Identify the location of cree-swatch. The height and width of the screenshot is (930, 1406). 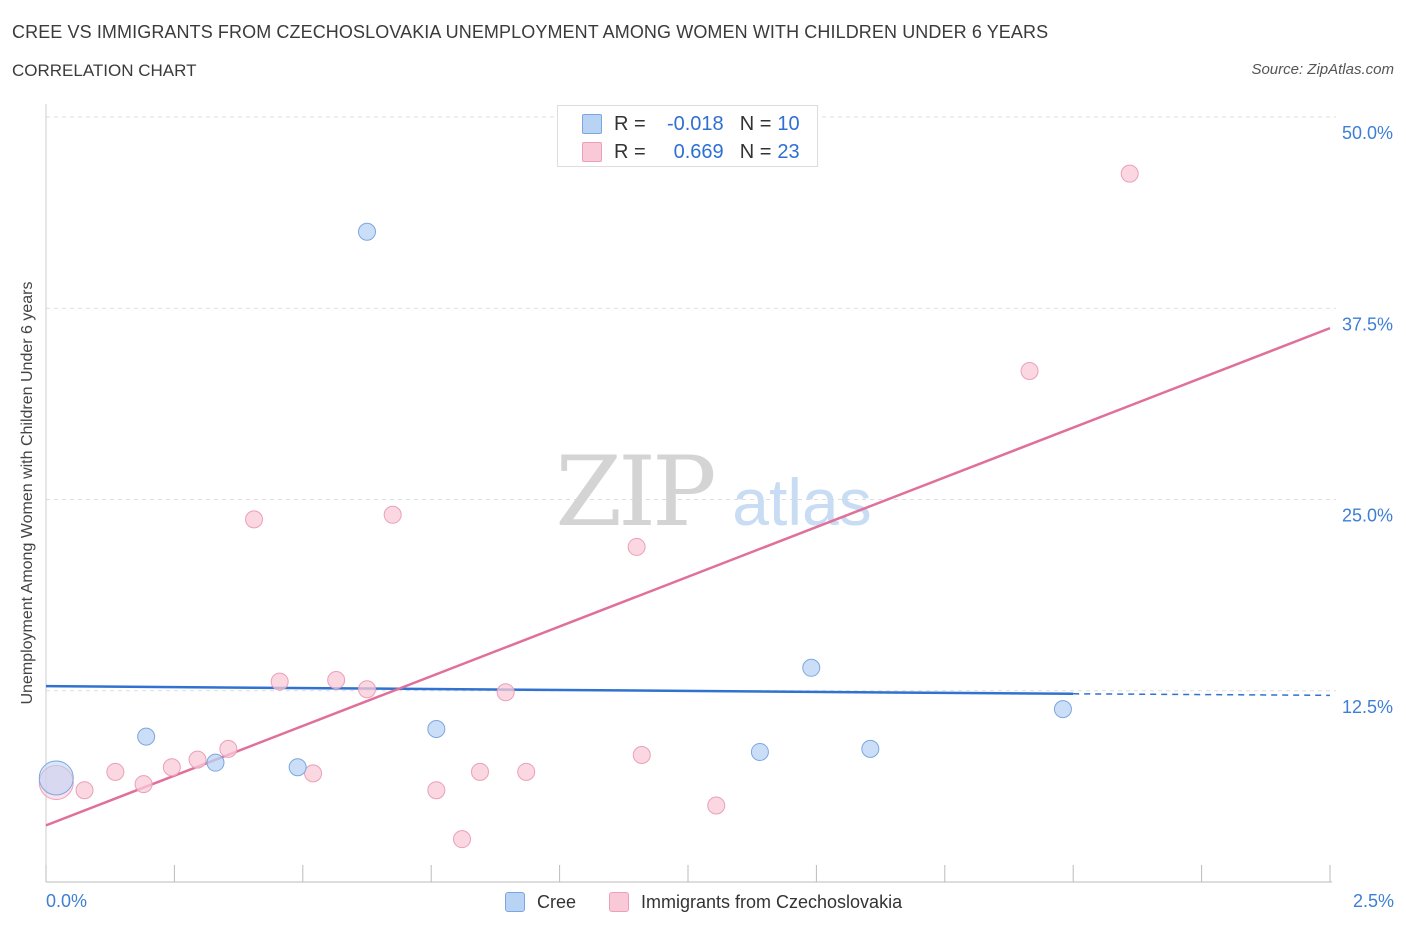
(592, 124).